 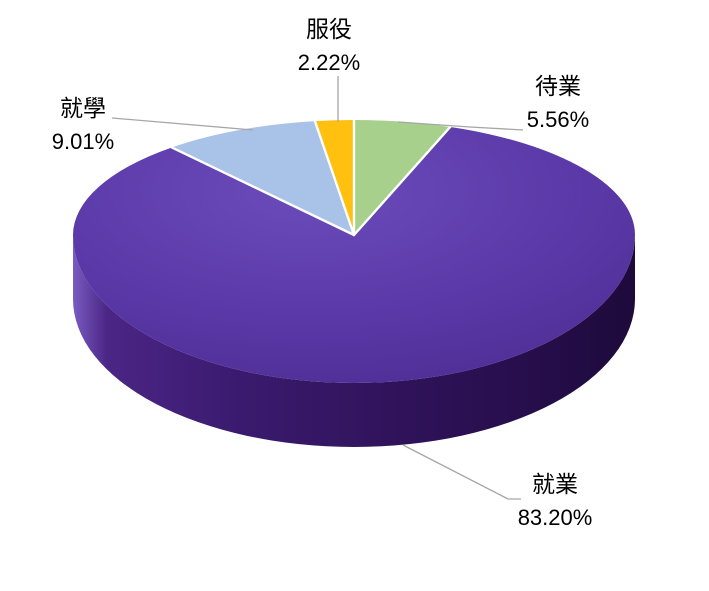 What do you see at coordinates (83, 125) in the screenshot?
I see `pie-label-in-school: 就學 9.01%` at bounding box center [83, 125].